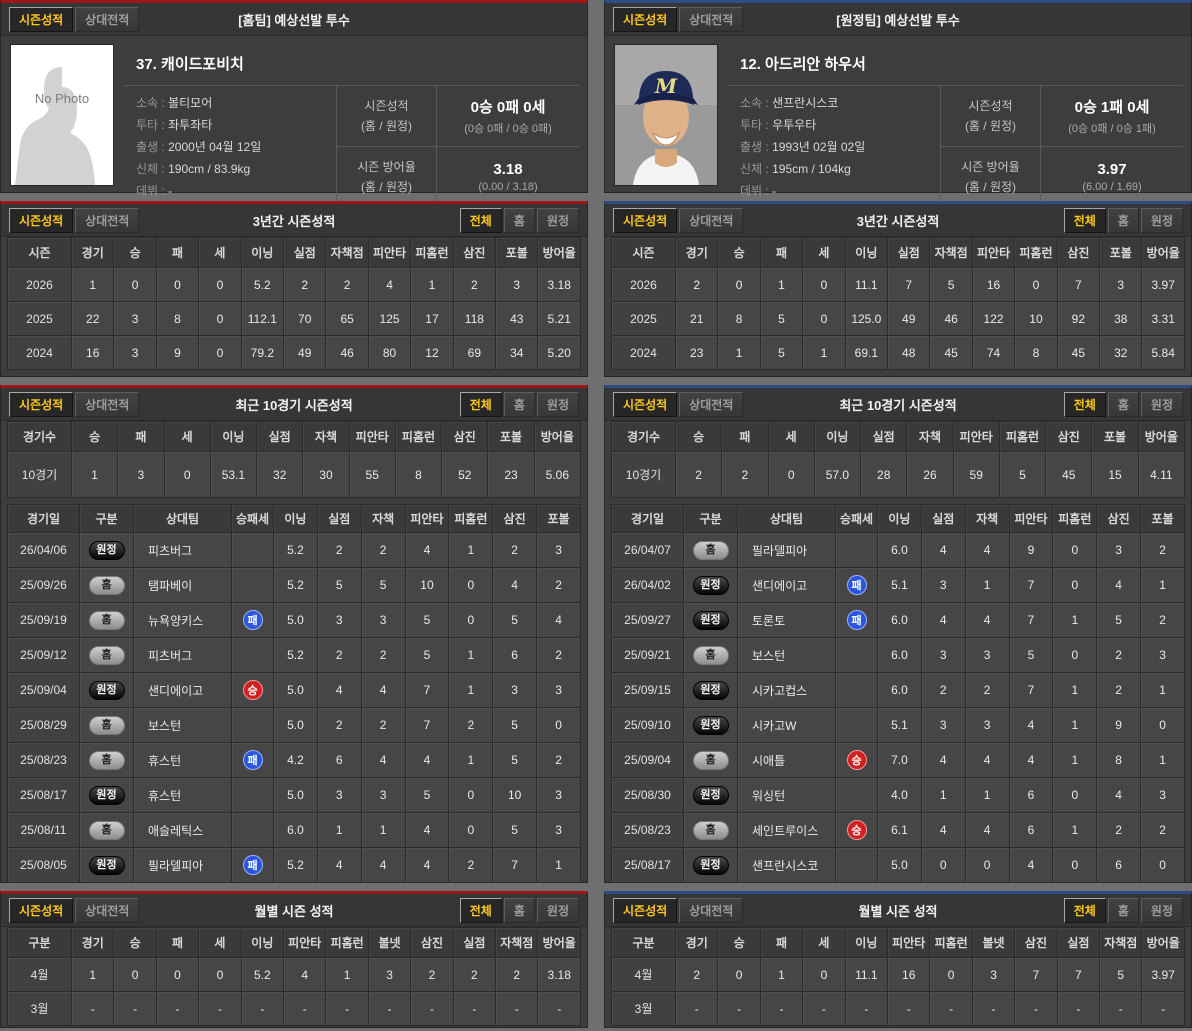 This screenshot has width=1192, height=1031. Describe the element at coordinates (305, 352) in the screenshot. I see `table-cell: 49` at that location.